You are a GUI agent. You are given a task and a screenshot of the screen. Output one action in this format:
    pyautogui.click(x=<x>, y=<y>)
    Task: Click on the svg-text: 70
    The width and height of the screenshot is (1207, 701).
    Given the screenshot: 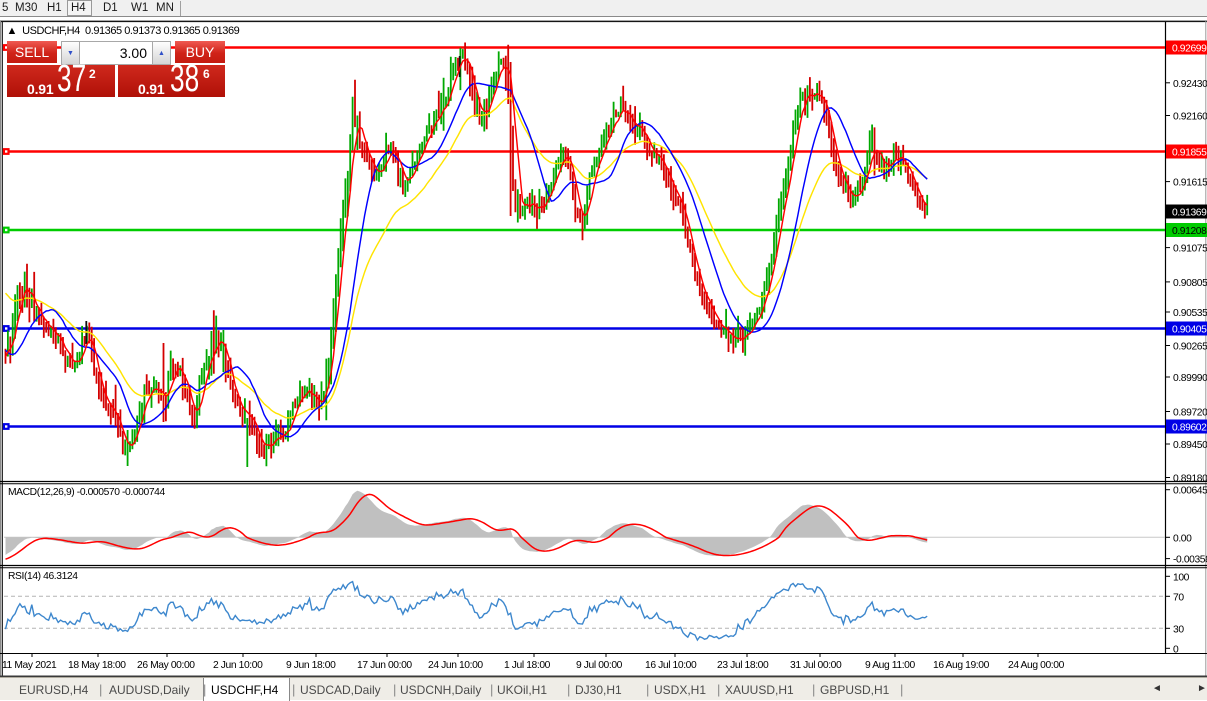 What is the action you would take?
    pyautogui.click(x=1178, y=597)
    